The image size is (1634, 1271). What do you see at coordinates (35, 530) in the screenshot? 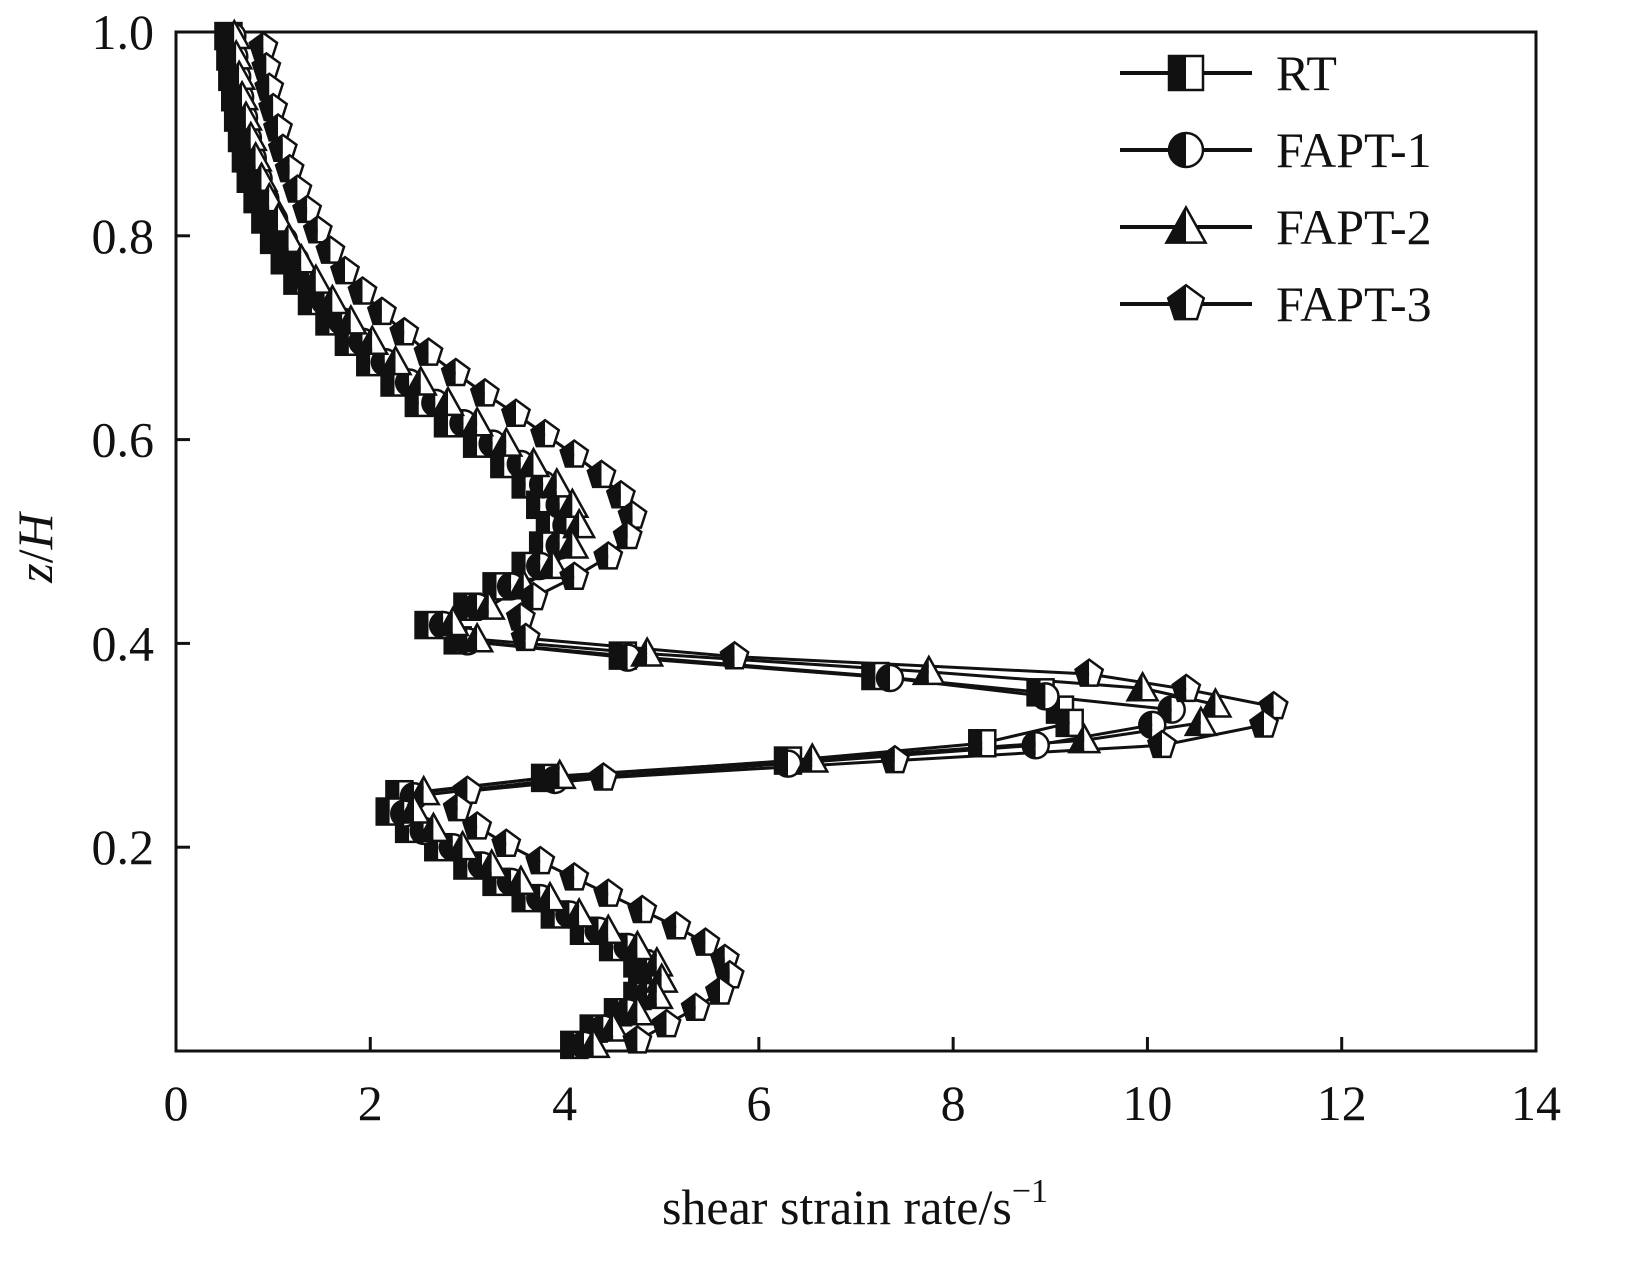
I see `y-axis-title-h: H` at bounding box center [35, 530].